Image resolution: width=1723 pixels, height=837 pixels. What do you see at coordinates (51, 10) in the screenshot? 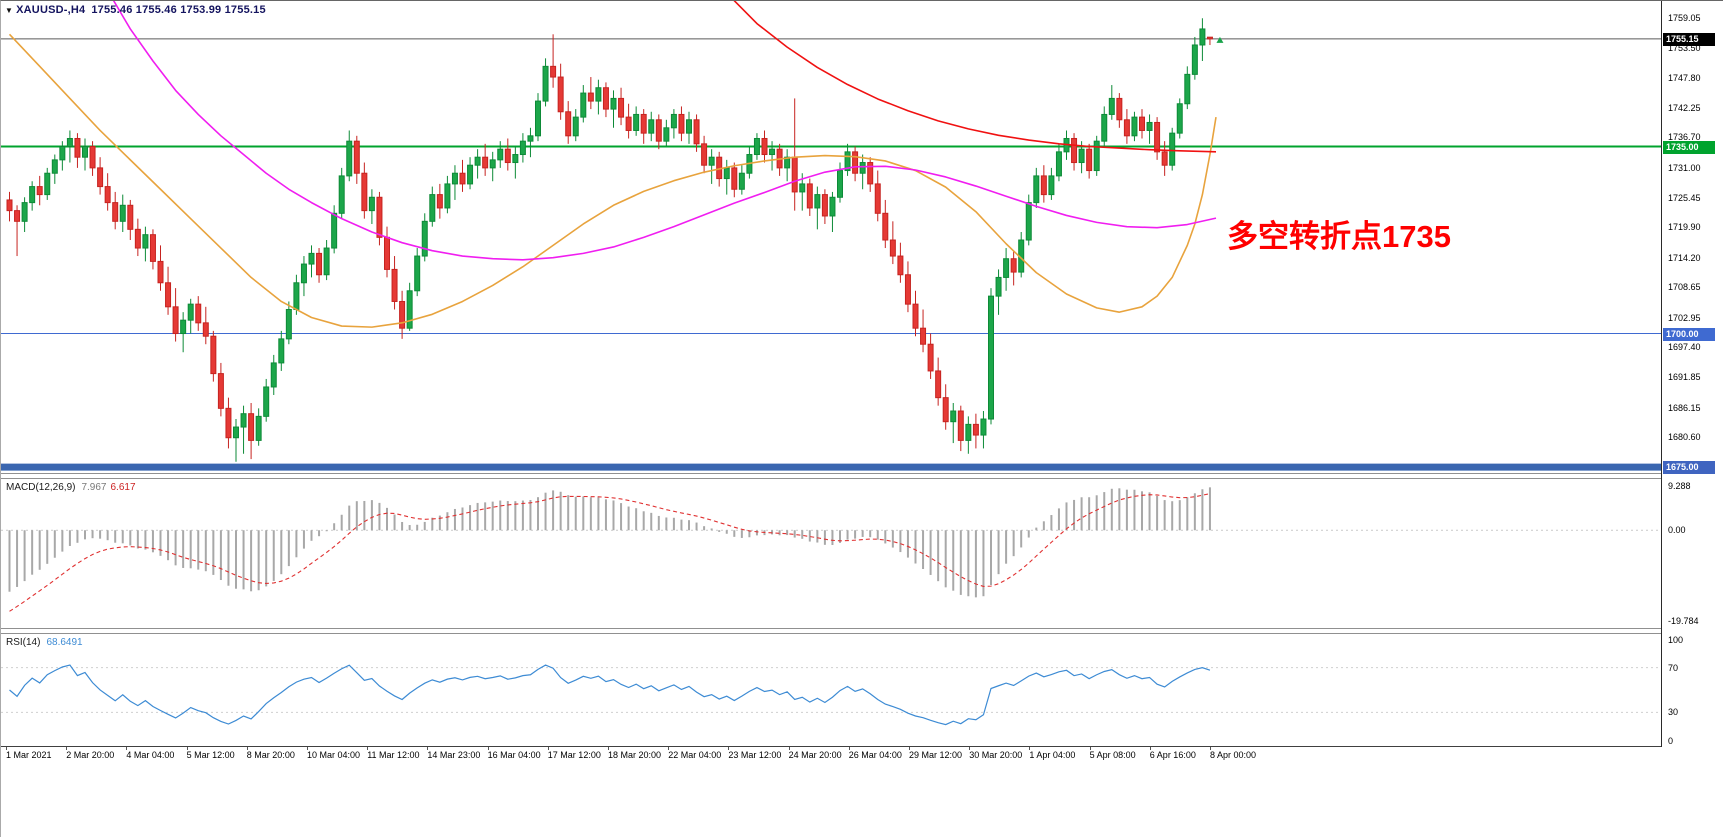
I see `chart-symbol-period: XAUUSD-,H4` at bounding box center [51, 10].